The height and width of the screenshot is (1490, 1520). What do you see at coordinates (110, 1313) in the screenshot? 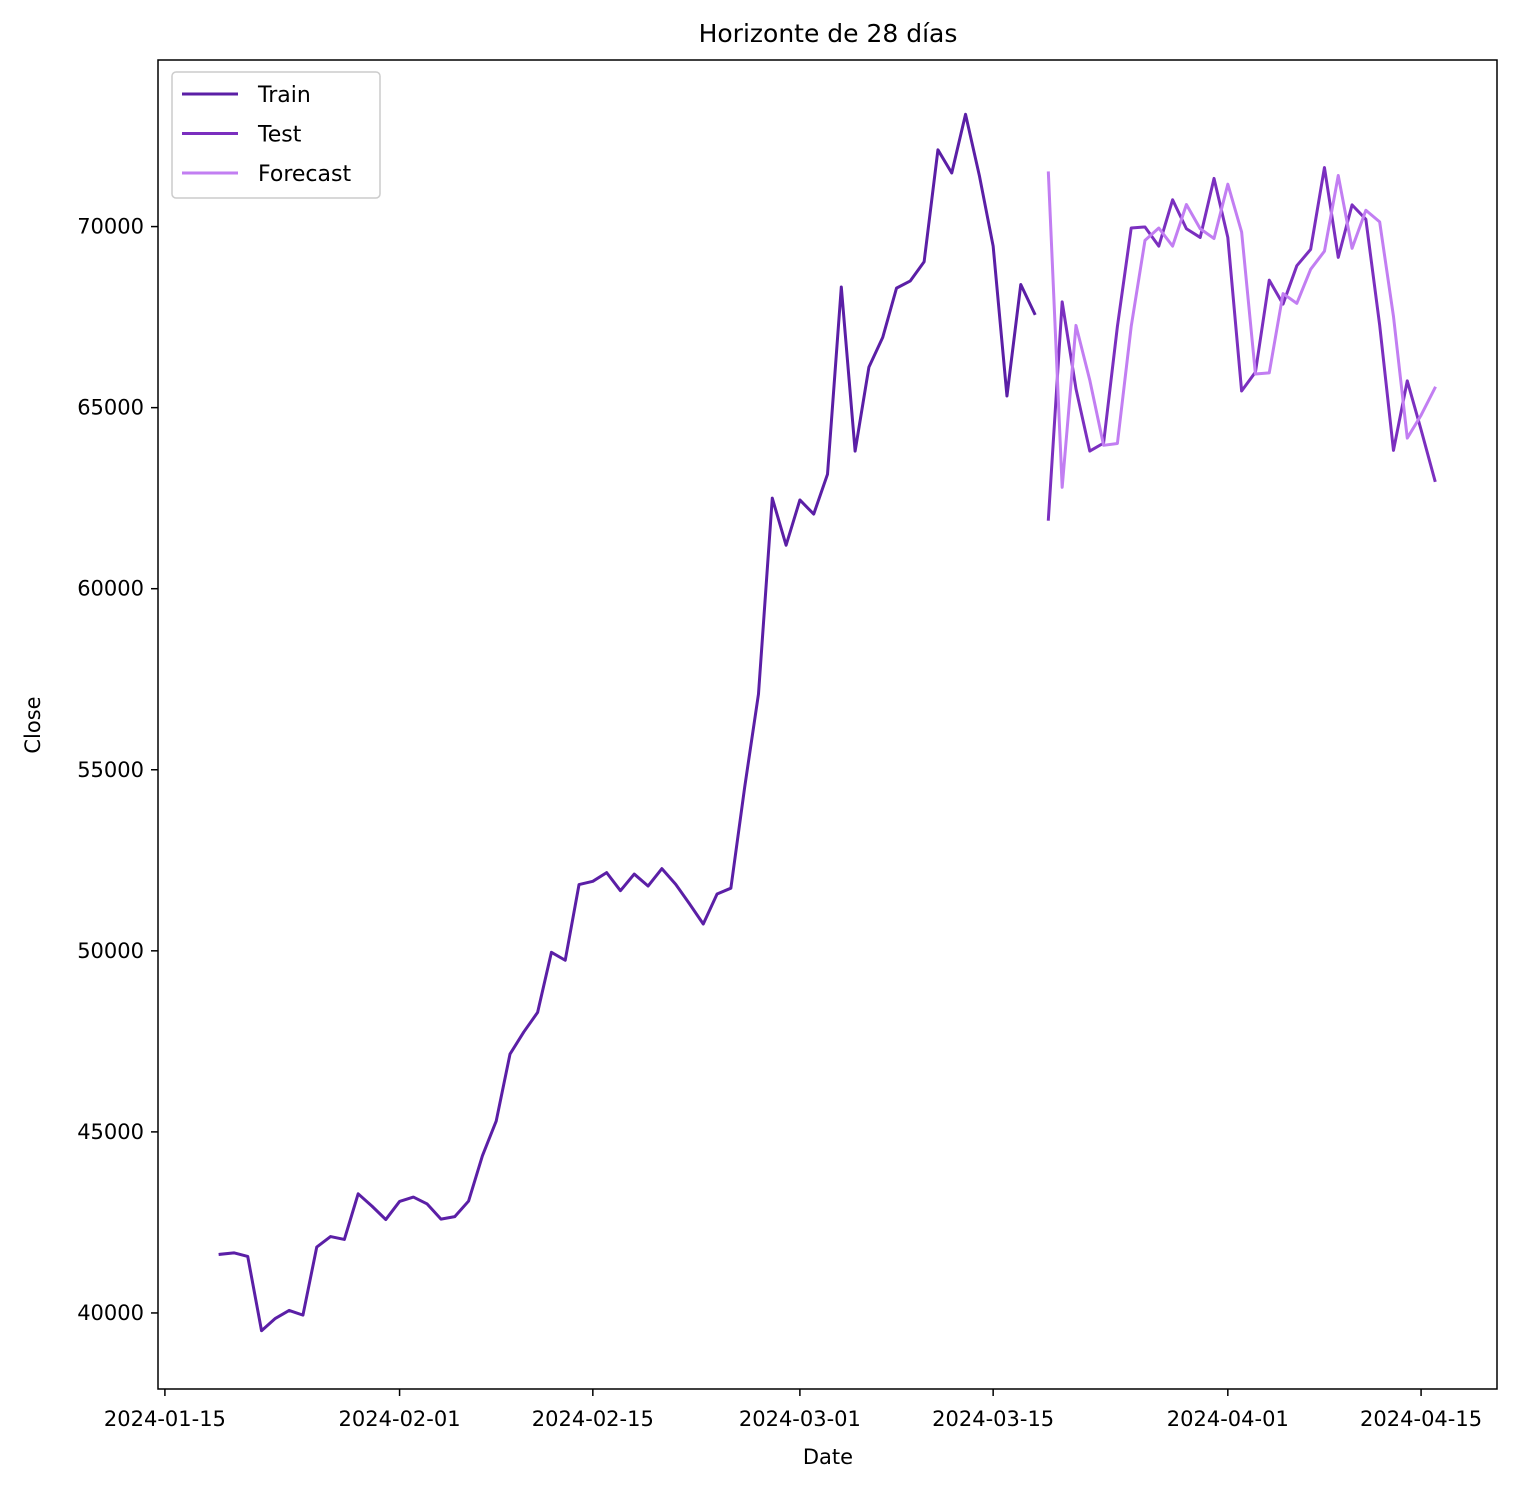
I see `y-tick-label: 40000` at bounding box center [110, 1313].